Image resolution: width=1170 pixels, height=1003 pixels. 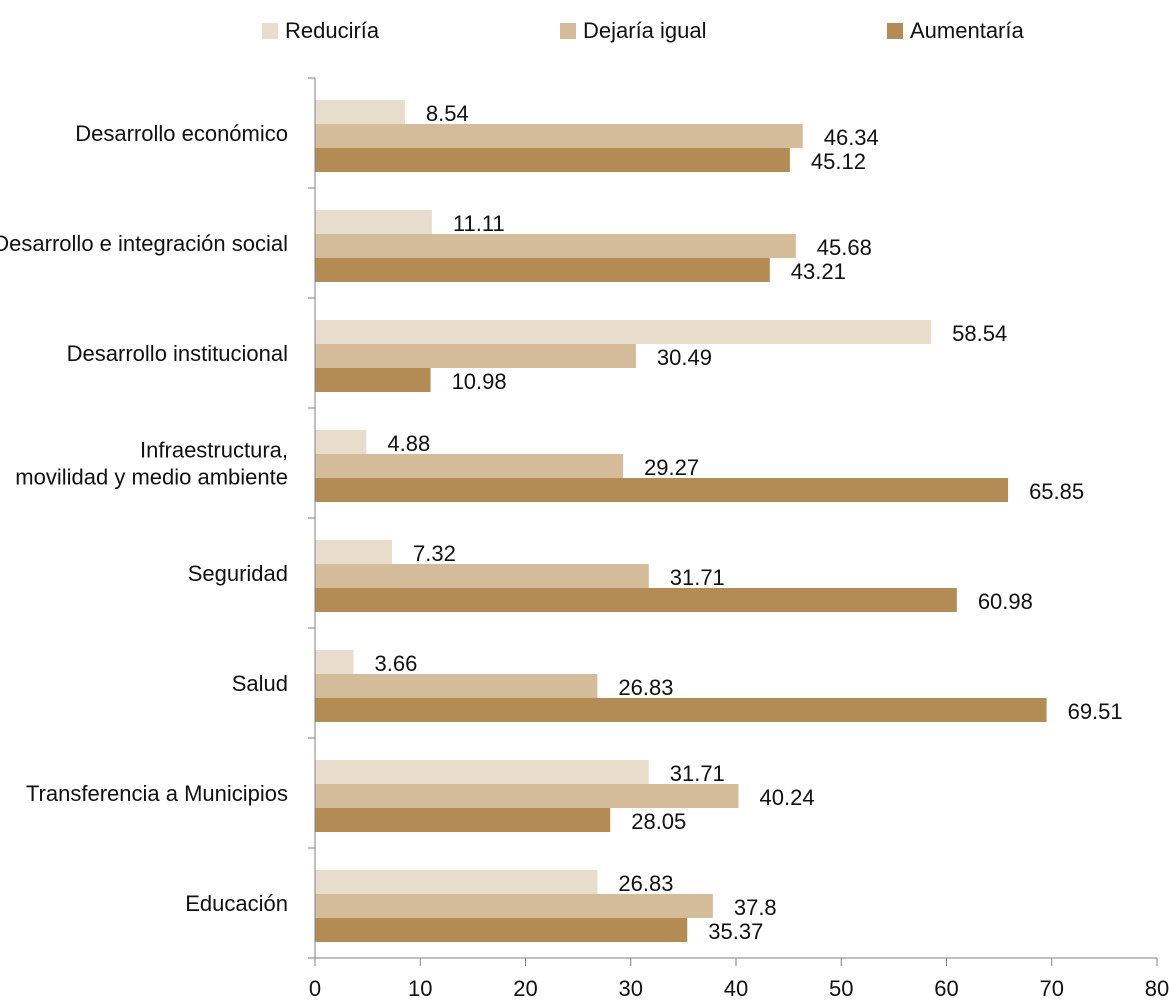 I want to click on legend-item-aumentaria: Aumentaría, so click(x=955, y=31).